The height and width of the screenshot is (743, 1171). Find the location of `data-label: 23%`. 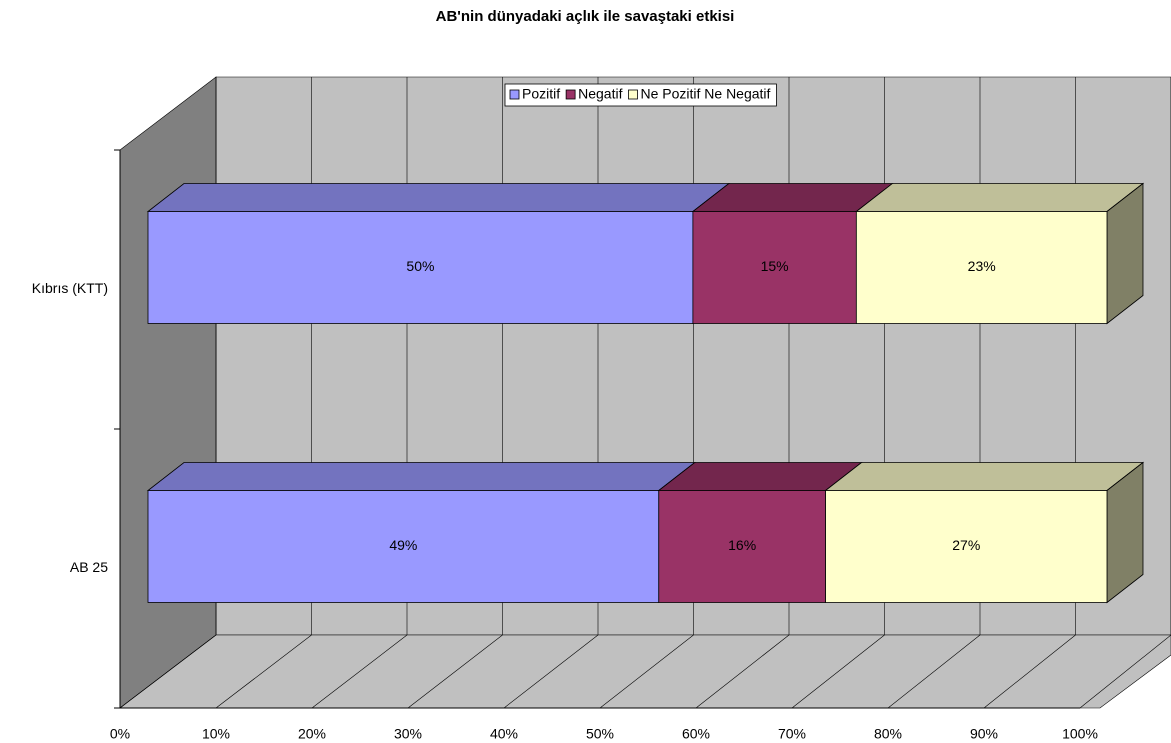

data-label: 23% is located at coordinates (982, 266).